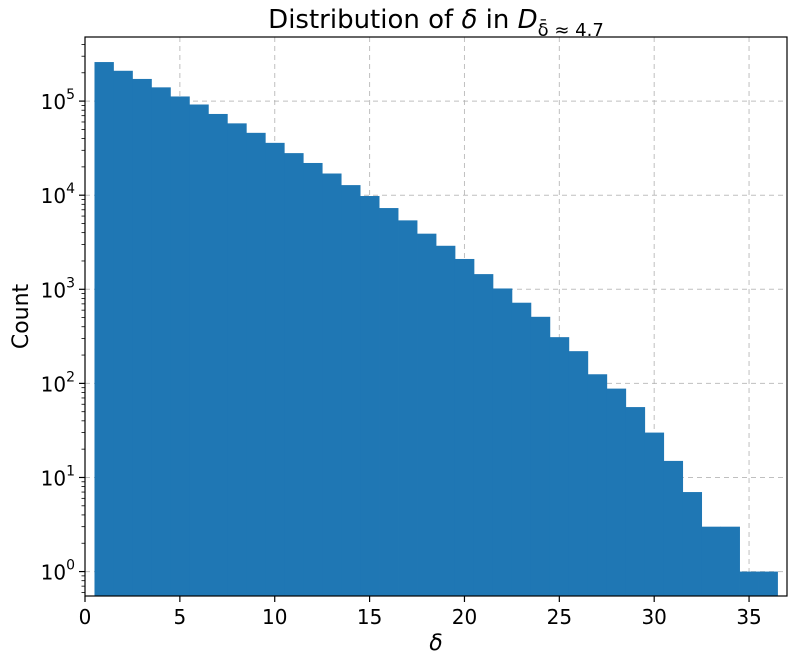  What do you see at coordinates (436, 23) in the screenshot?
I see `chart-title: Distribution of δ in Dδ̄ ≈ 4.7` at bounding box center [436, 23].